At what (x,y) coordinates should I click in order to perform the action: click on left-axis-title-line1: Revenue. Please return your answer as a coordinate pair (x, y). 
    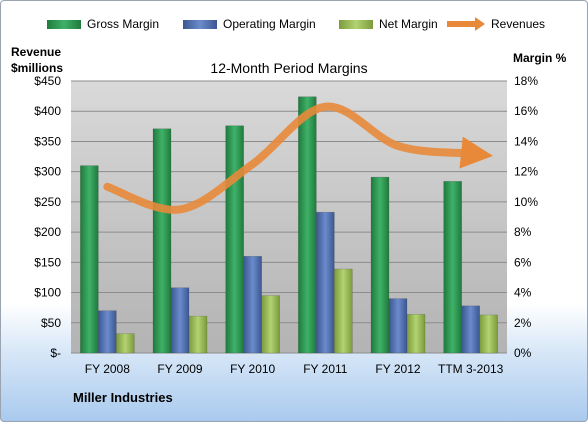
    Looking at the image, I should click on (36, 52).